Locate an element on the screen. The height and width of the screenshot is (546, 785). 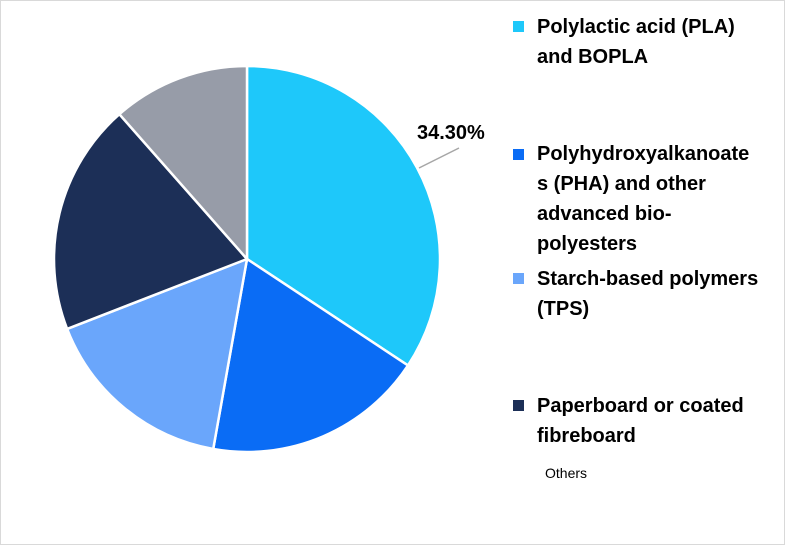
data-label-leader-line is located at coordinates (439, 158).